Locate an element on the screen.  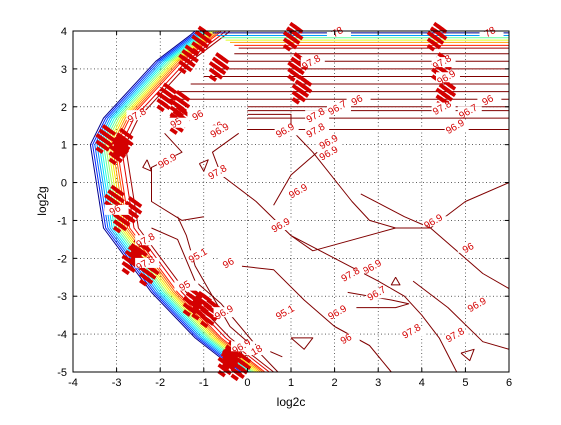
y-tick-label: 0 is located at coordinates (64, 184).